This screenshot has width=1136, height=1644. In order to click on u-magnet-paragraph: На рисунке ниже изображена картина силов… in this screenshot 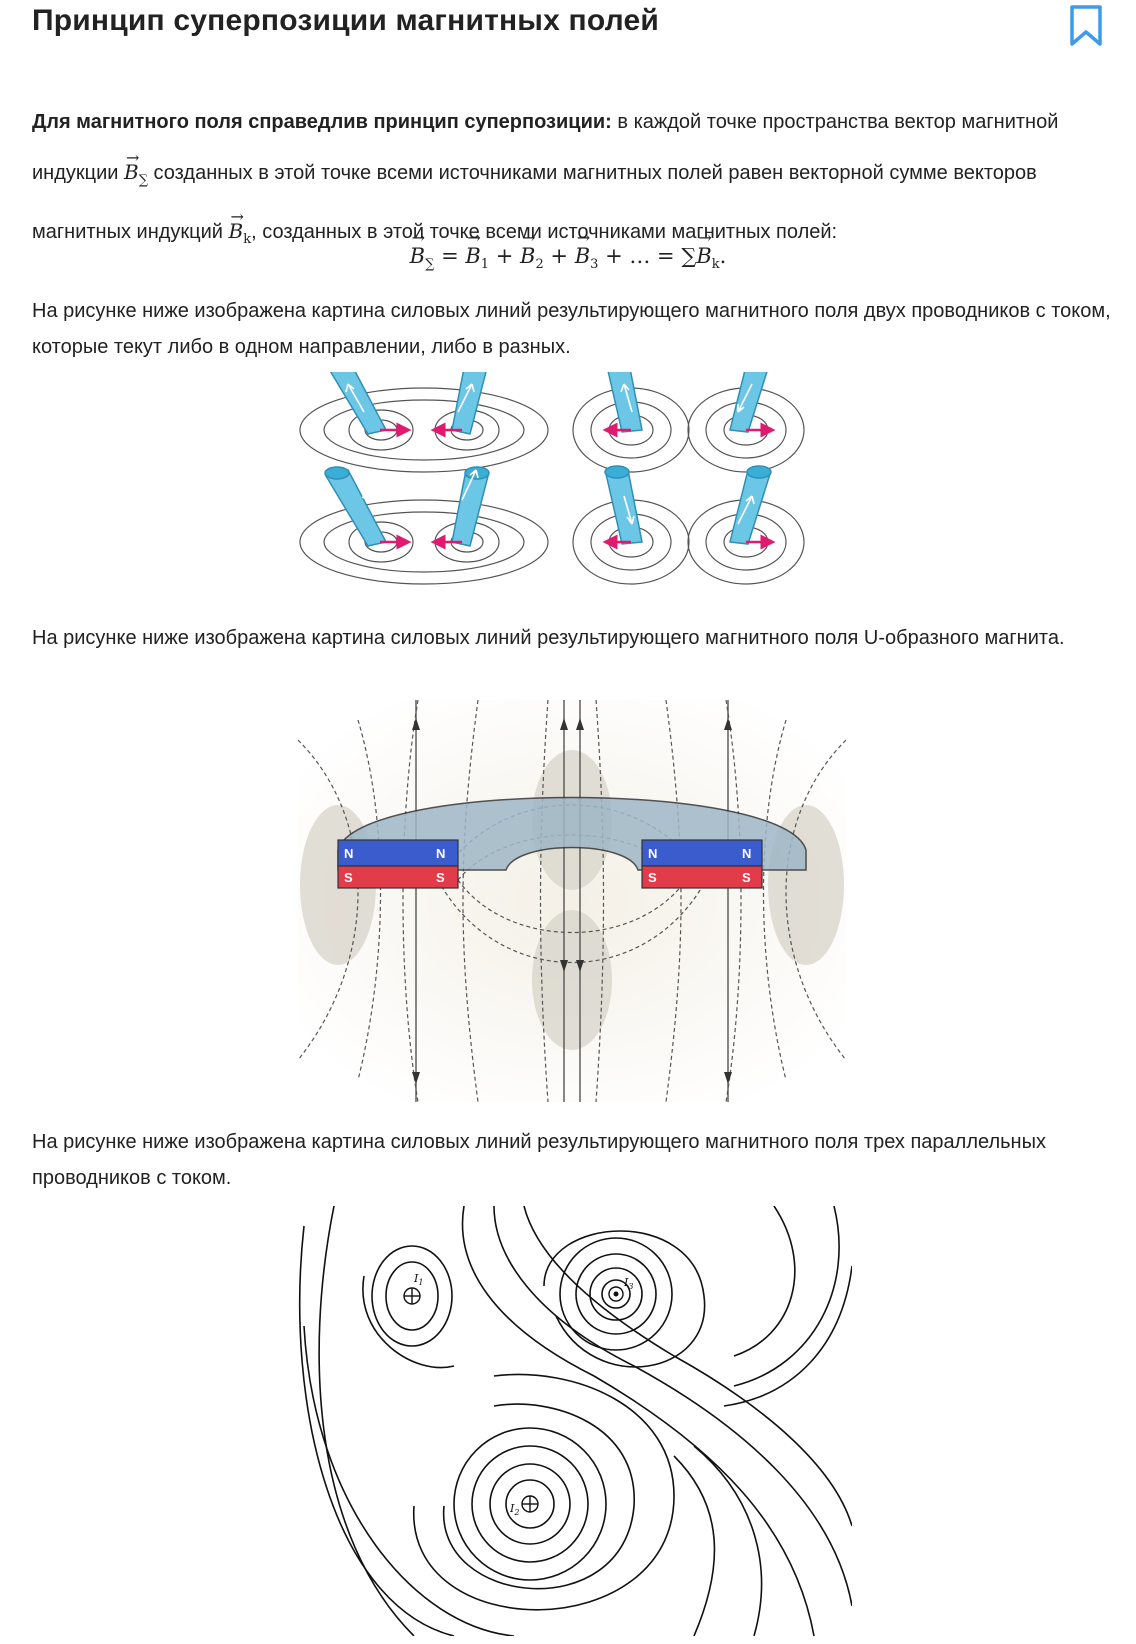, I will do `click(548, 638)`.